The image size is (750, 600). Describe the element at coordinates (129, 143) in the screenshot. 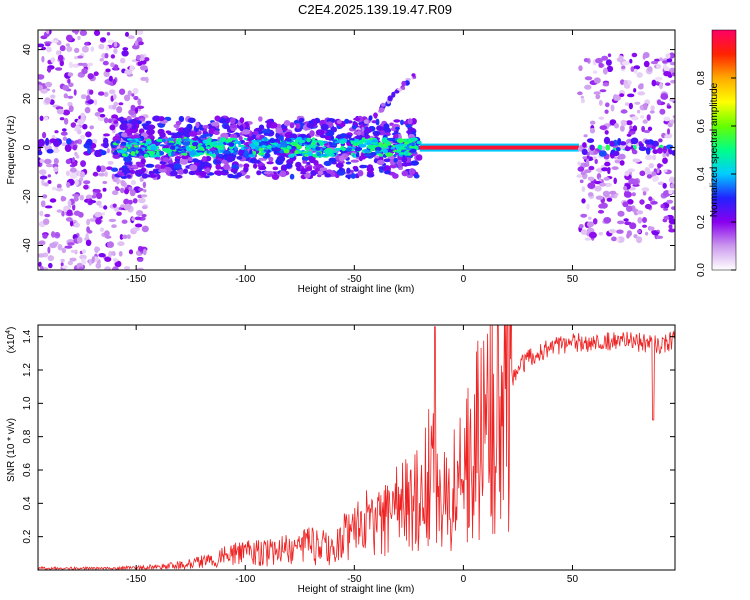

I see `spectrogram-cell-1950` at that location.